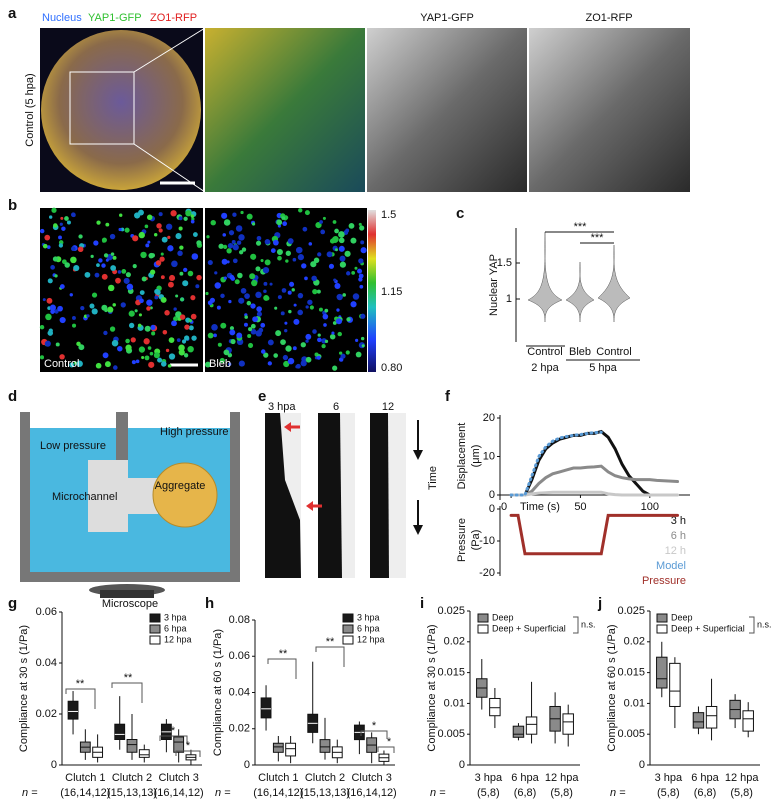 The width and height of the screenshot is (777, 812). What do you see at coordinates (194, 432) in the screenshot?
I see `diagram-label: High pressure` at bounding box center [194, 432].